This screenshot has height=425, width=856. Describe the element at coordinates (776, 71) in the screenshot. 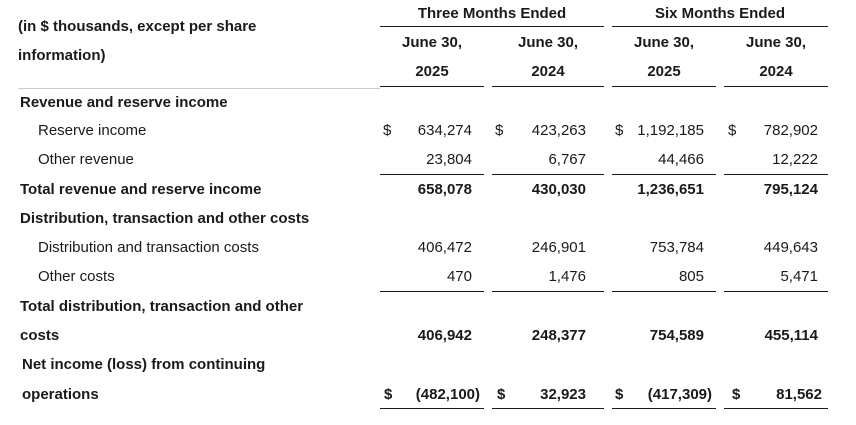

I see `col4-year: 2024` at that location.